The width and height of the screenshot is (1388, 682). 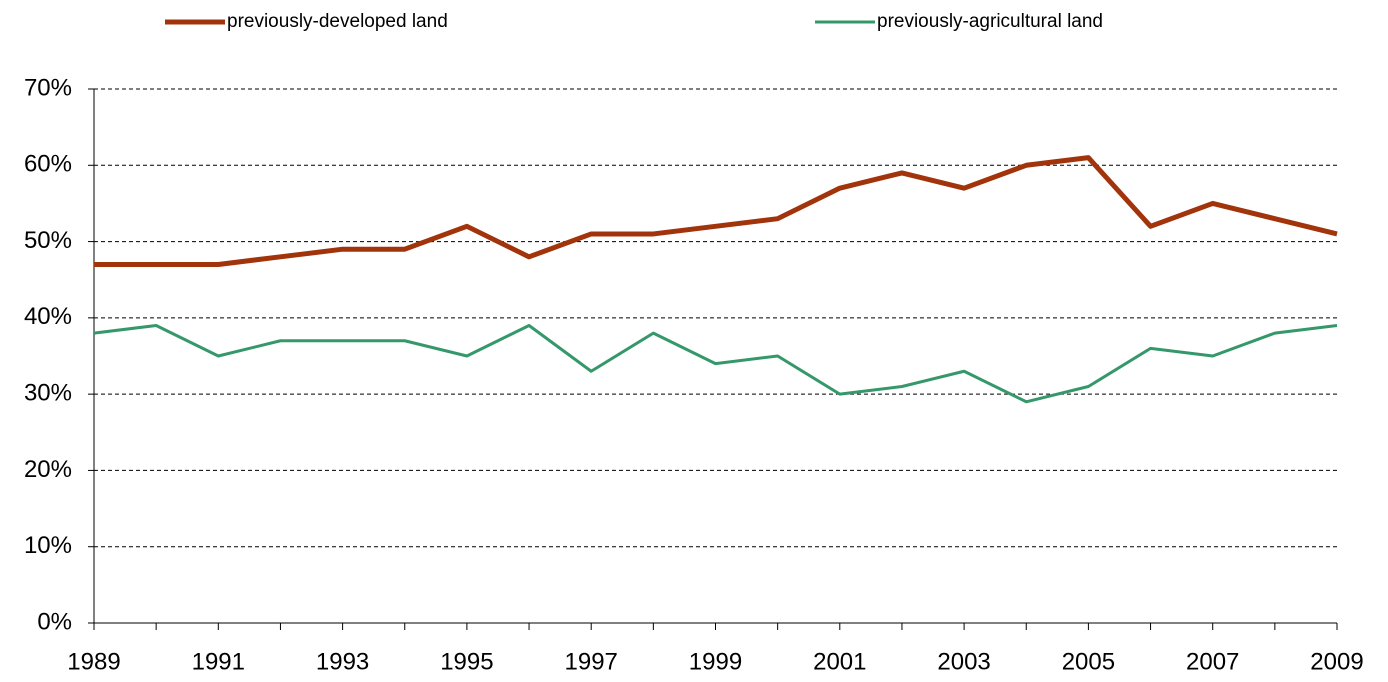 I want to click on x-tick-label: 2005, so click(x=1088, y=661).